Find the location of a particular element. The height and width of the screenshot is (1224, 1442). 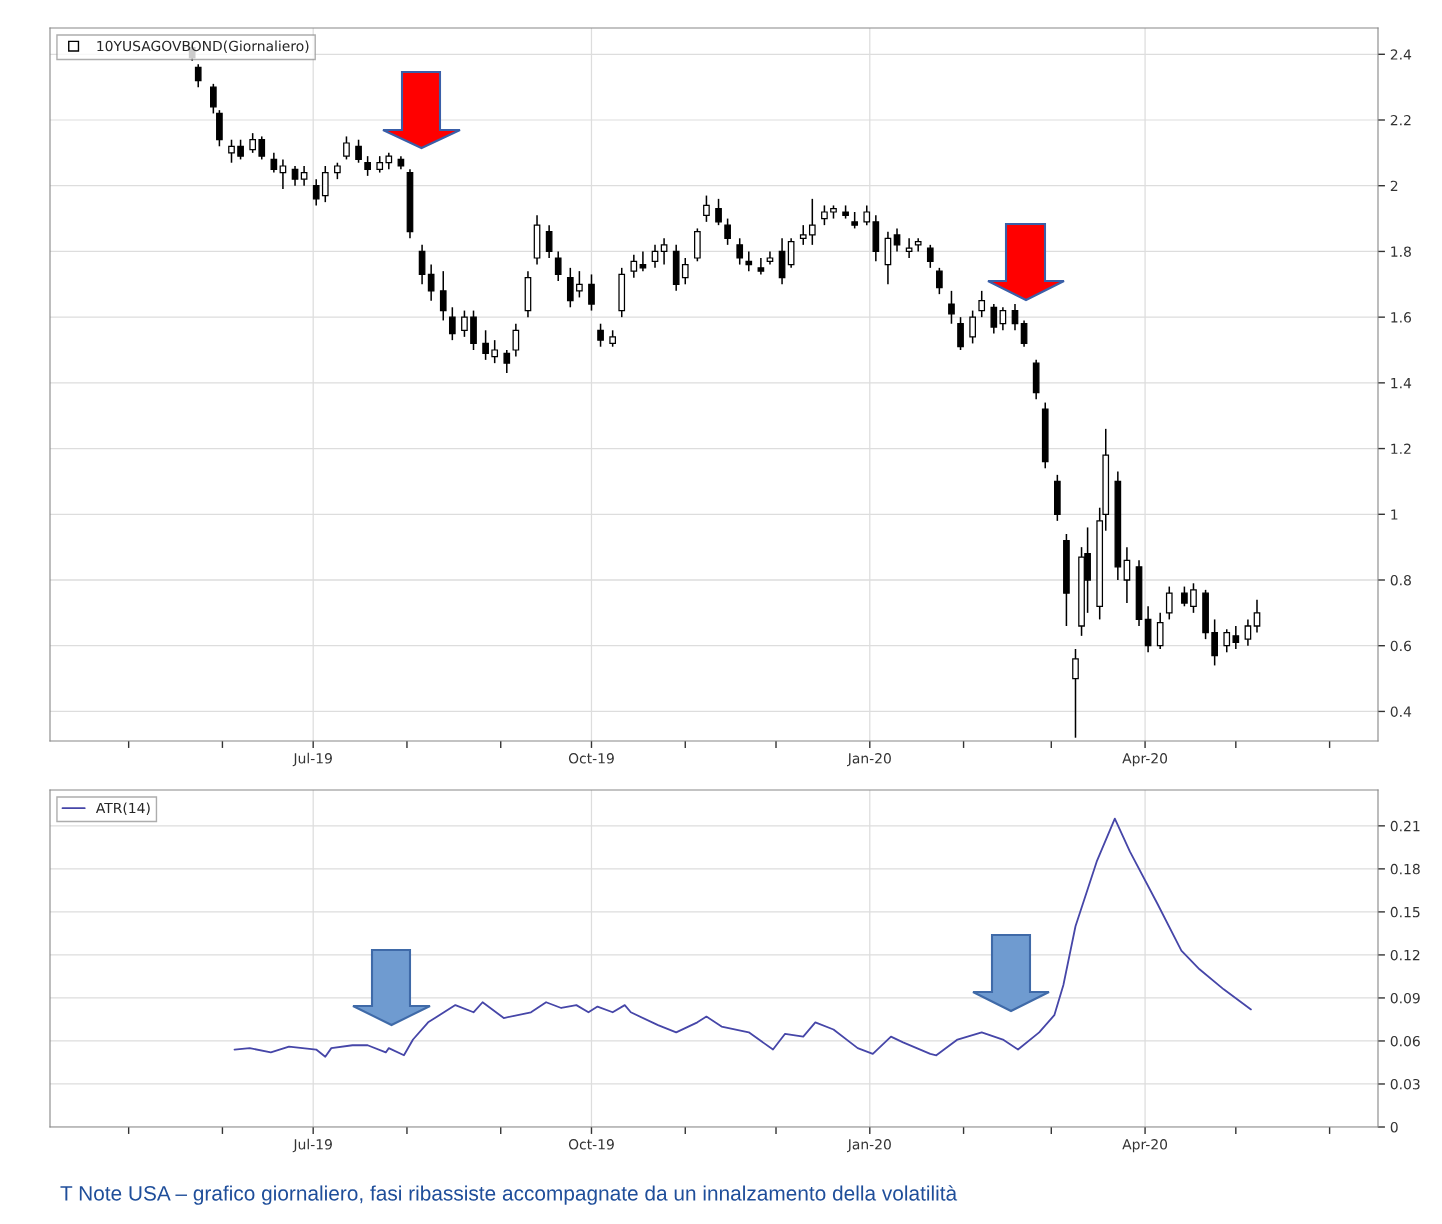

y-tick-label: 0.03 is located at coordinates (1405, 1084).